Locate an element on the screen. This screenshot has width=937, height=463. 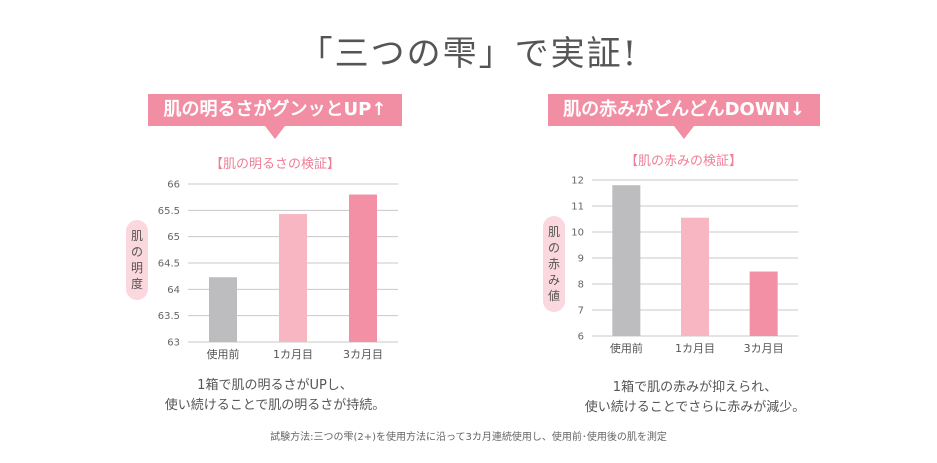
redness-ytick-label: 8 is located at coordinates (581, 285).